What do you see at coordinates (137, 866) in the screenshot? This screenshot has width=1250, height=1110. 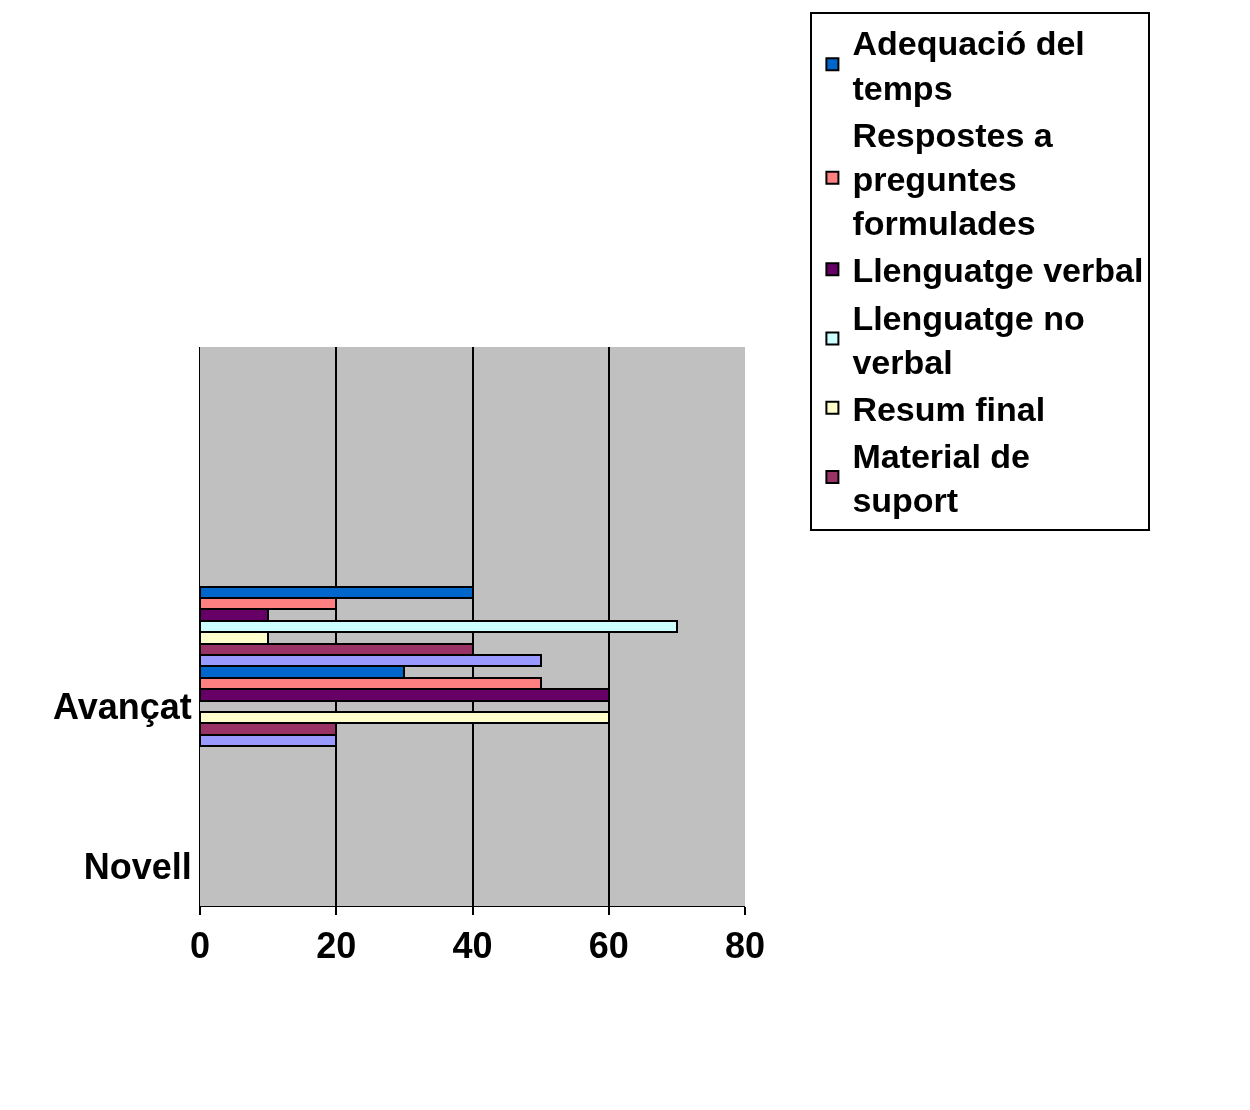 I see `y-tick-label: Novell` at bounding box center [137, 866].